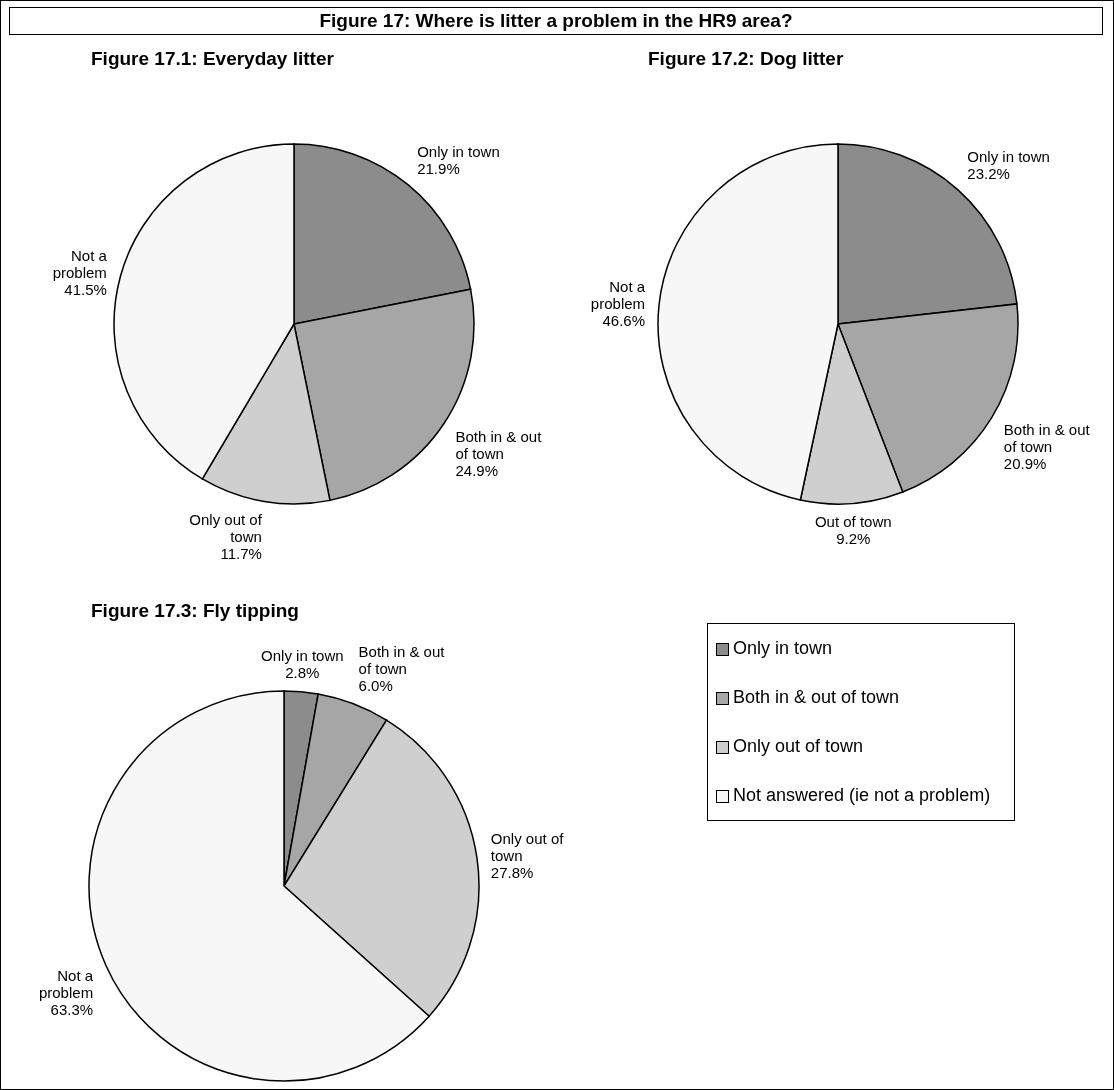  What do you see at coordinates (798, 746) in the screenshot?
I see `category-label: Only out of town` at bounding box center [798, 746].